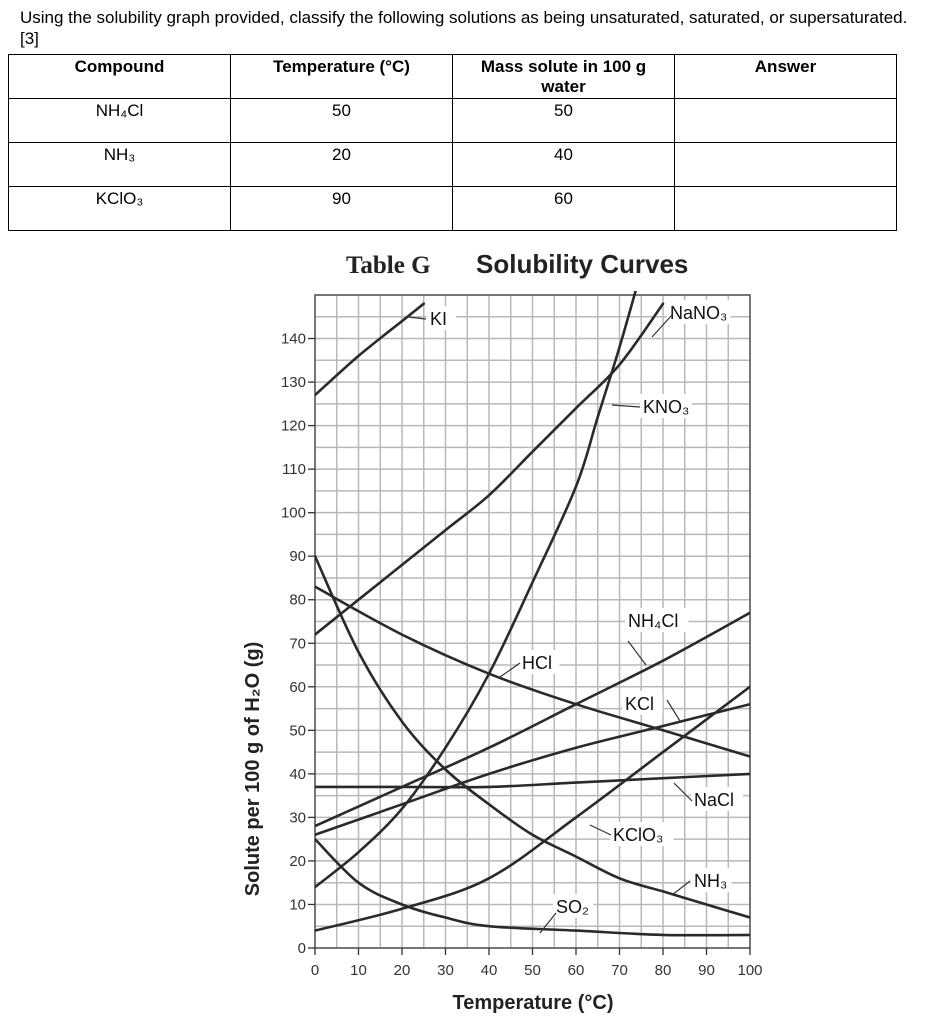  I want to click on x-tick-label: 50, so click(532, 970).